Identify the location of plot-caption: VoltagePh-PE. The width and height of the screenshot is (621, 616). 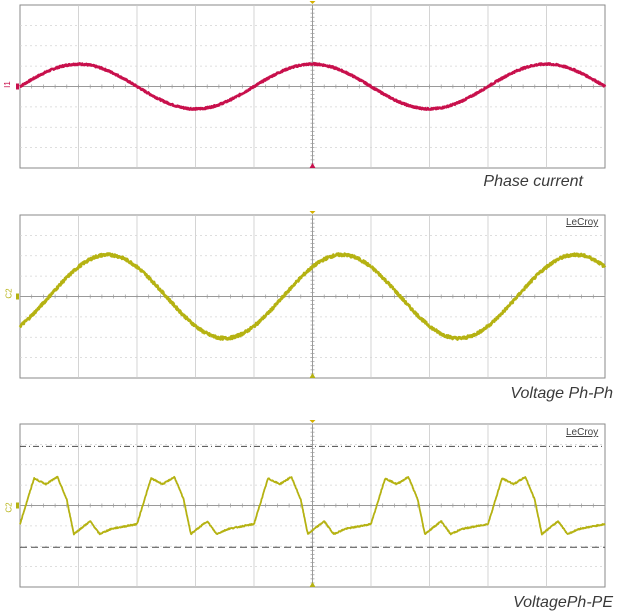
(563, 602).